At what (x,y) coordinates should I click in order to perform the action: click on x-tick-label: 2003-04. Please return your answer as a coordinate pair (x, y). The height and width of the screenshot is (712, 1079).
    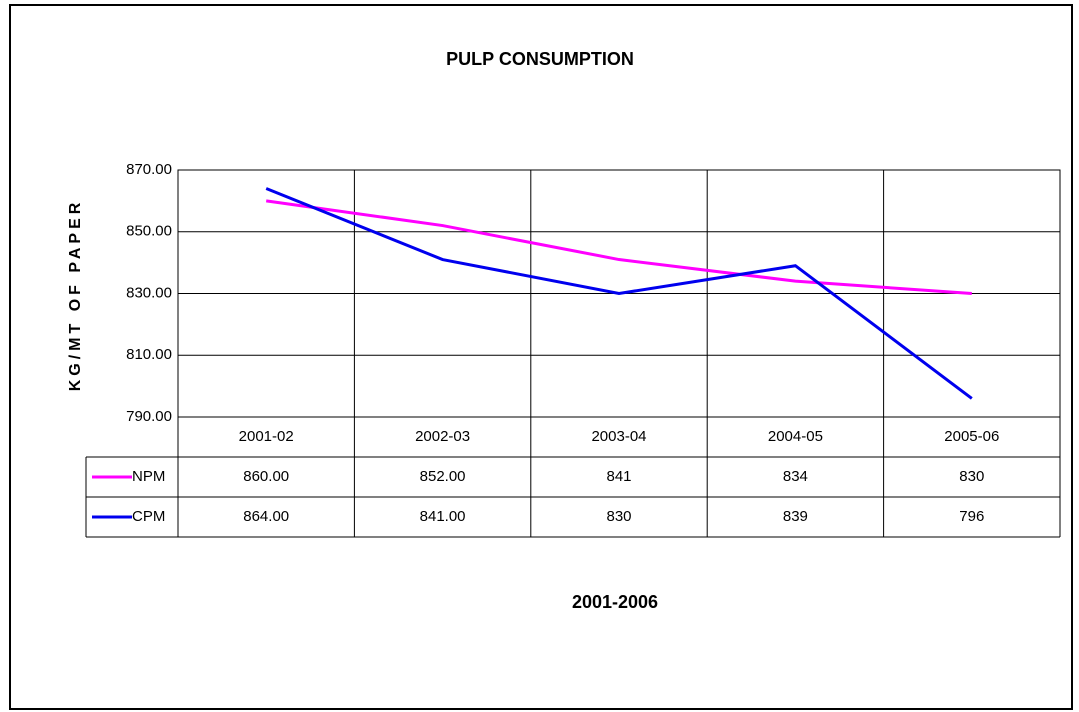
    Looking at the image, I should click on (618, 436).